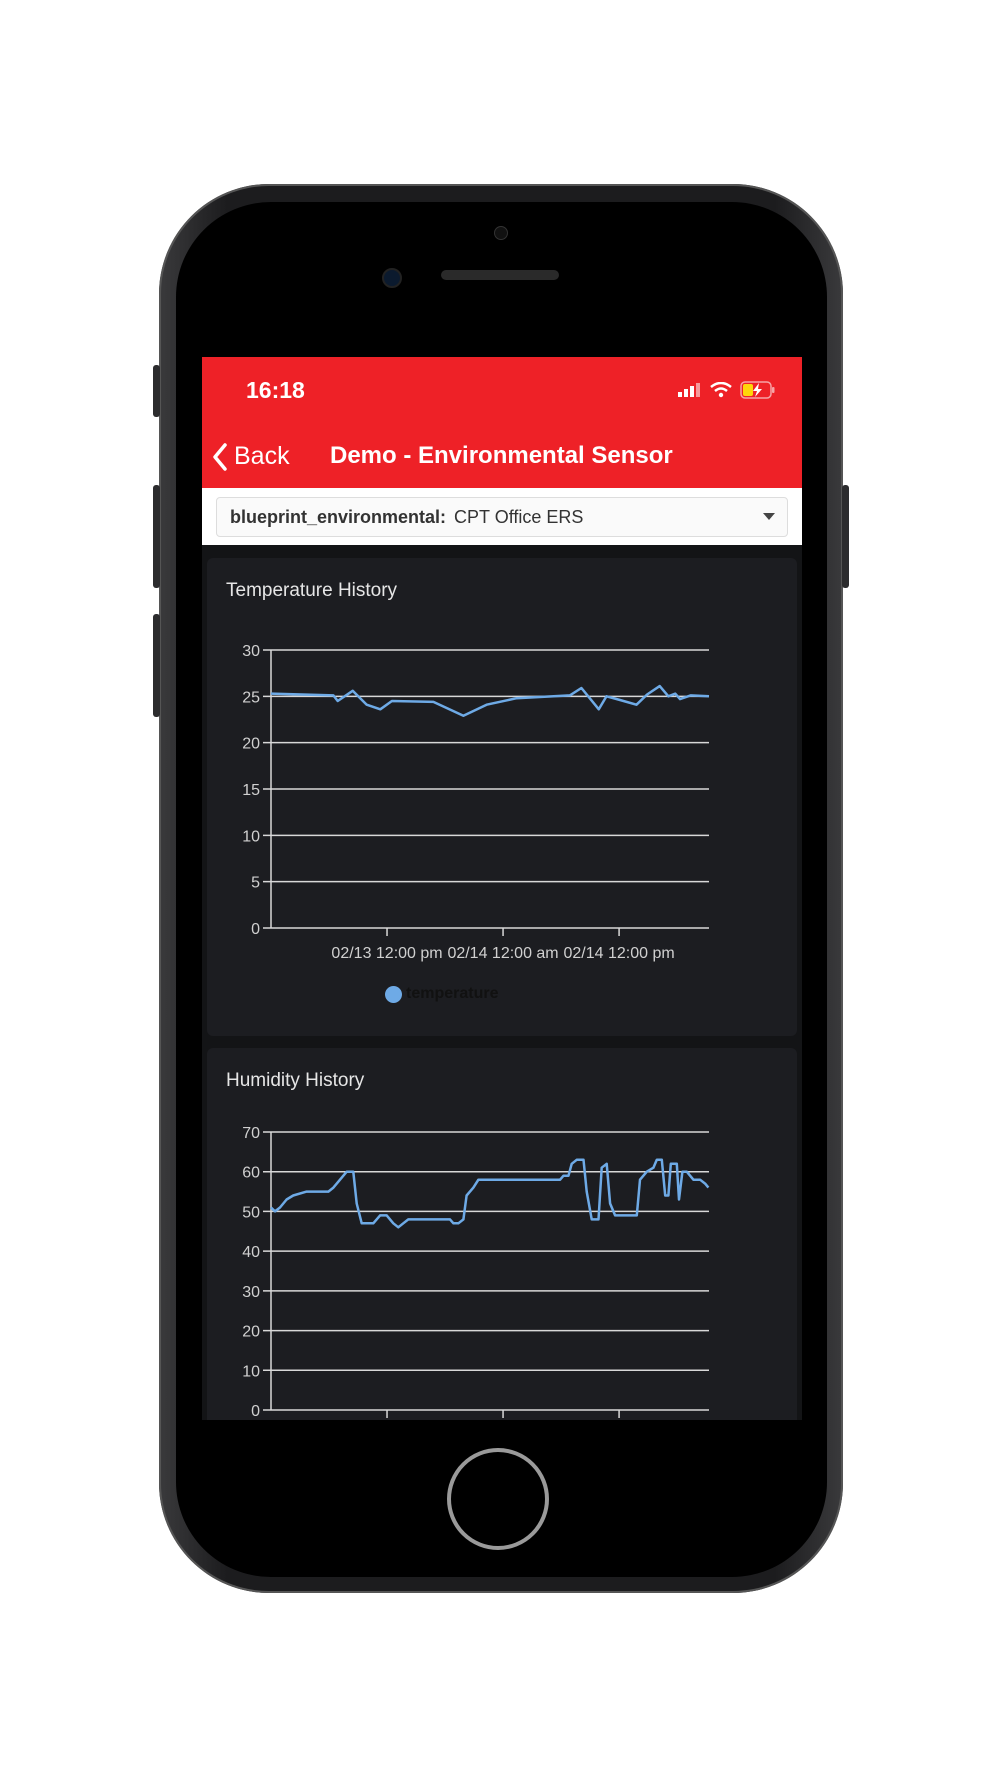 This screenshot has width=1000, height=1778. I want to click on x-tick-label: 02/13 12:00 pm, so click(386, 953).